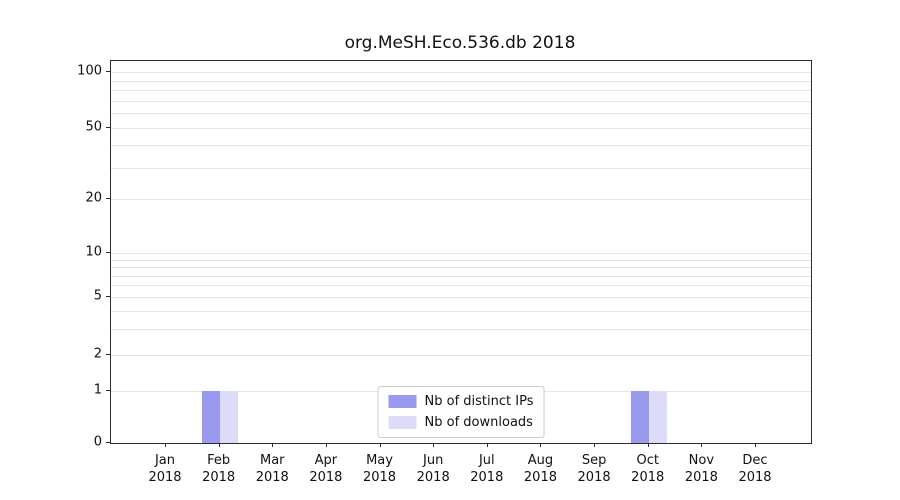 This screenshot has width=900, height=500. I want to click on x-axis-tick-label: May 2018, so click(379, 469).